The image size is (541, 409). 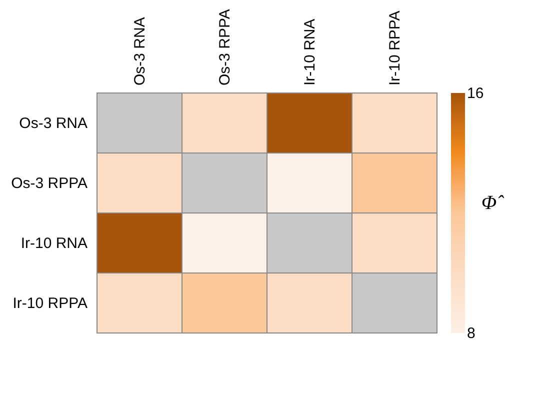 I want to click on x-tick-label: Os-3 RNA, so click(x=140, y=51).